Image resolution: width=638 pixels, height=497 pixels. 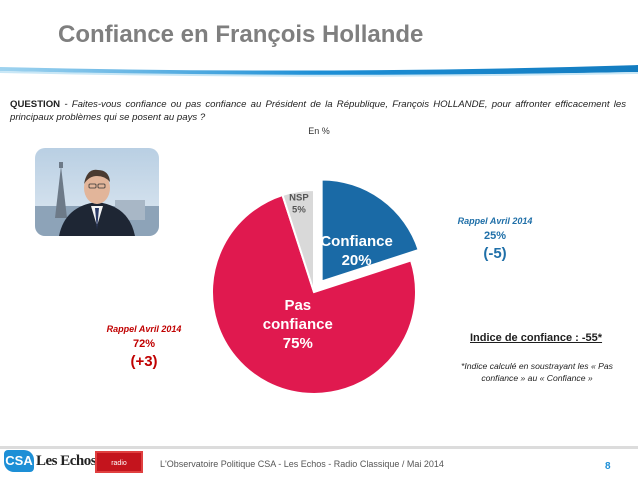 I want to click on portrait-photo, so click(x=97, y=192).